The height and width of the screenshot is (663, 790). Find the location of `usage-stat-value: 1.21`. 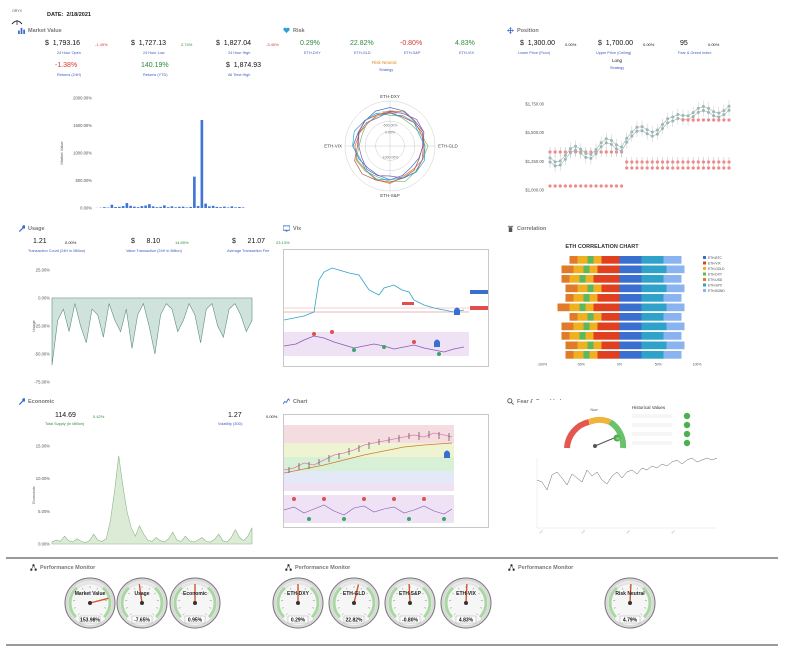

usage-stat-value: 1.21 is located at coordinates (40, 241).